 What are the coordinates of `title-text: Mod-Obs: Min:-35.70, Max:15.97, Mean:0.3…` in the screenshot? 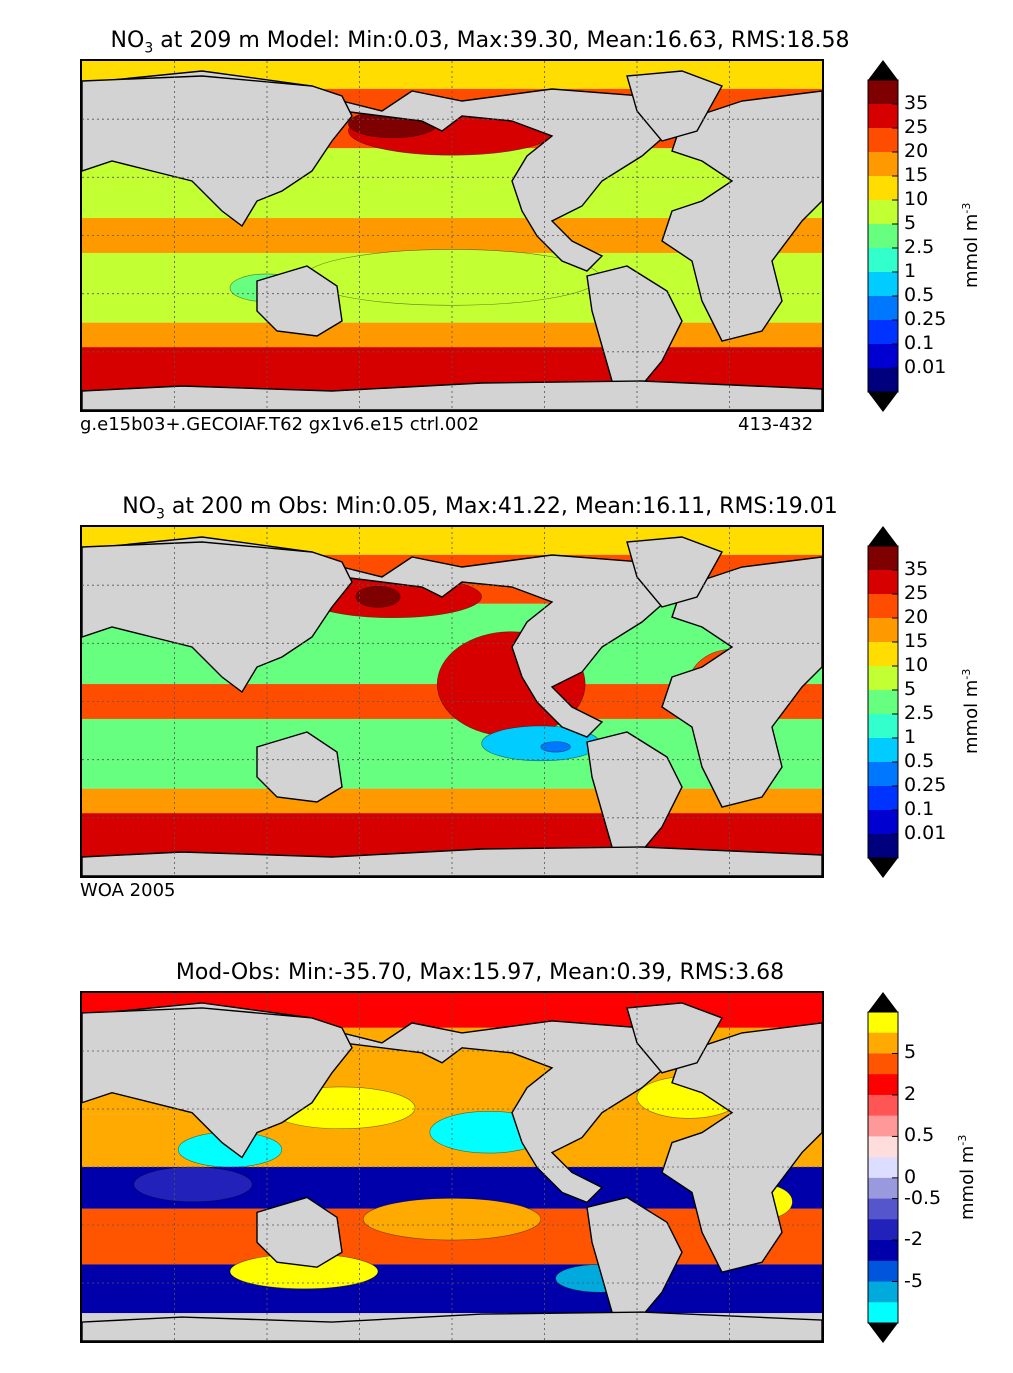 It's located at (480, 972).